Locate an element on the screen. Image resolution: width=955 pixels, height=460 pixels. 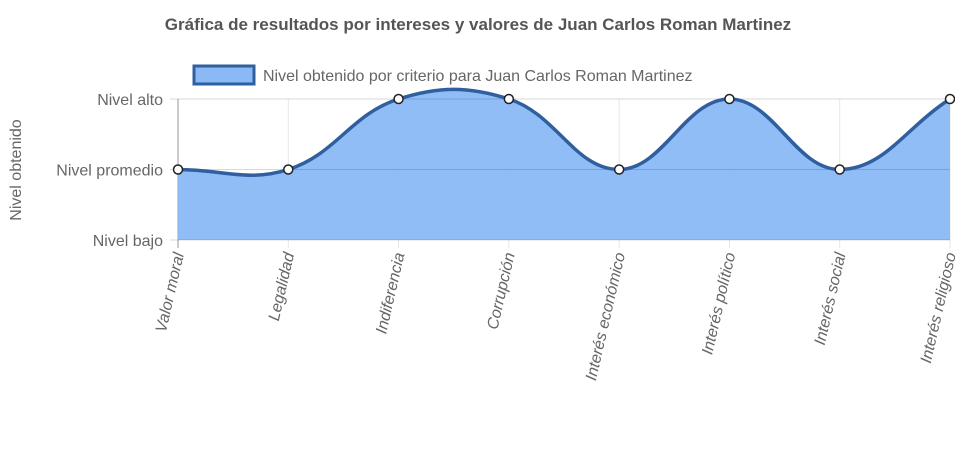
x-tick-label: Interés político is located at coordinates (719, 303).